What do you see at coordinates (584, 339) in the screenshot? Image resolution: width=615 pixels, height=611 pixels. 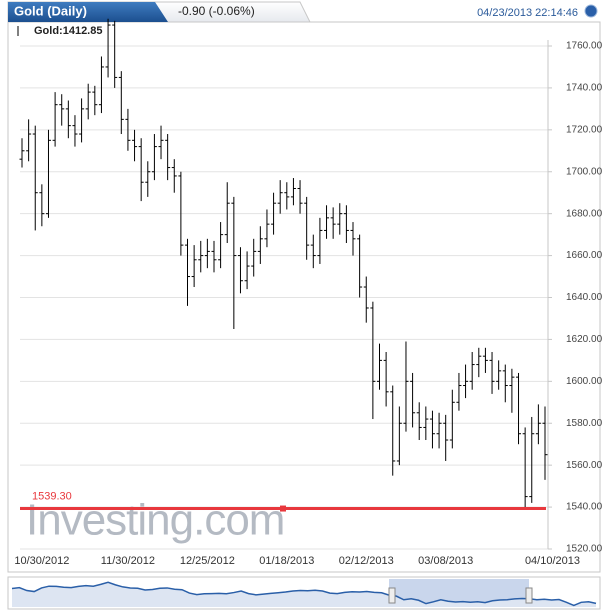 I see `y-tick-label: 1620.00` at bounding box center [584, 339].